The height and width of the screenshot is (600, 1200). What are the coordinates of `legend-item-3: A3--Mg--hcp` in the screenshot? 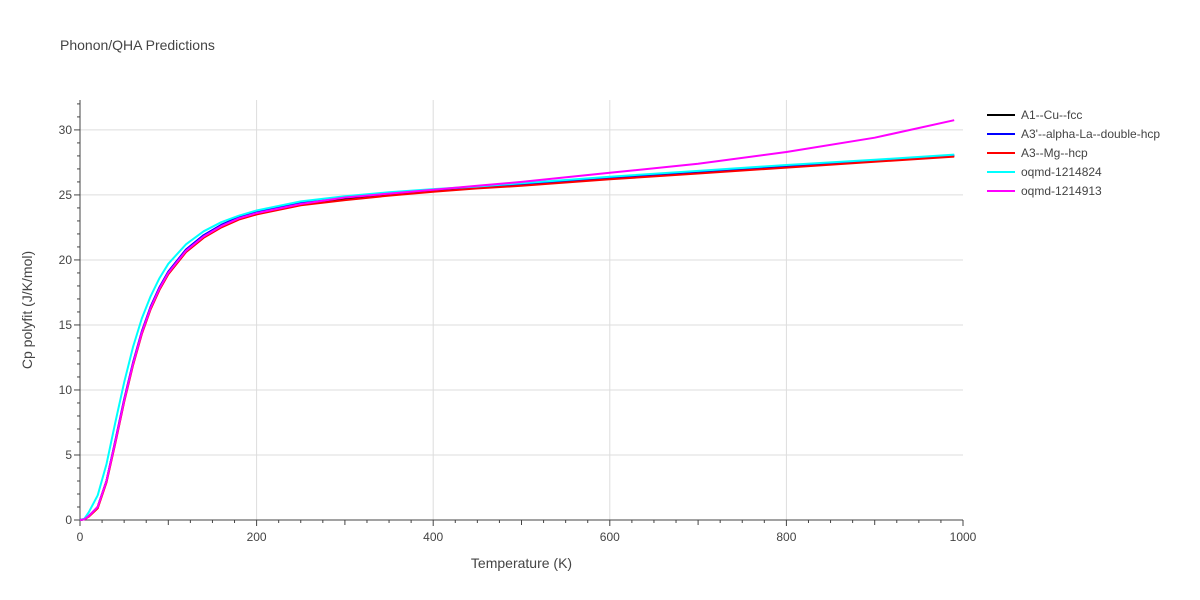 It's located at (1037, 153).